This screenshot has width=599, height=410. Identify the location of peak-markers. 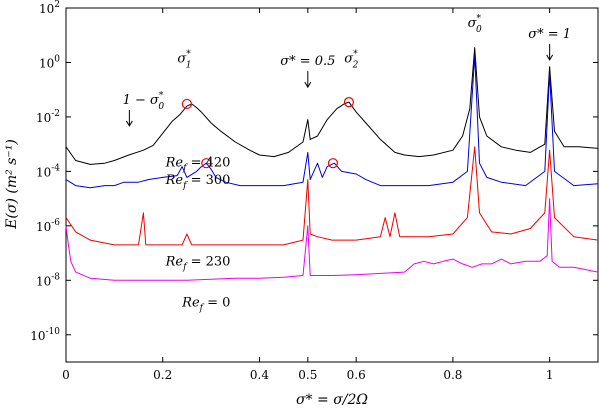
(268, 133).